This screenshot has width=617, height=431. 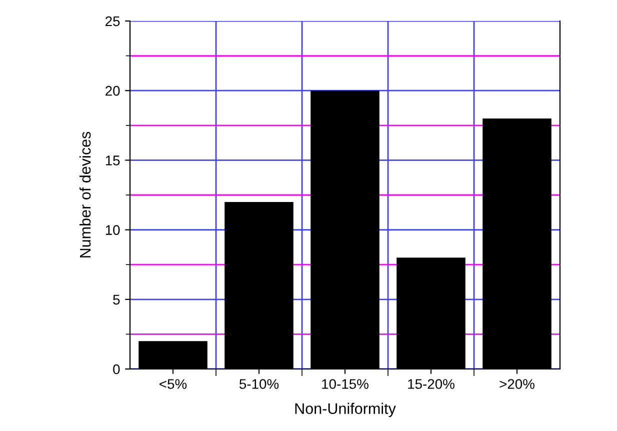 What do you see at coordinates (259, 384) in the screenshot?
I see `x-tick-label: 5-10%` at bounding box center [259, 384].